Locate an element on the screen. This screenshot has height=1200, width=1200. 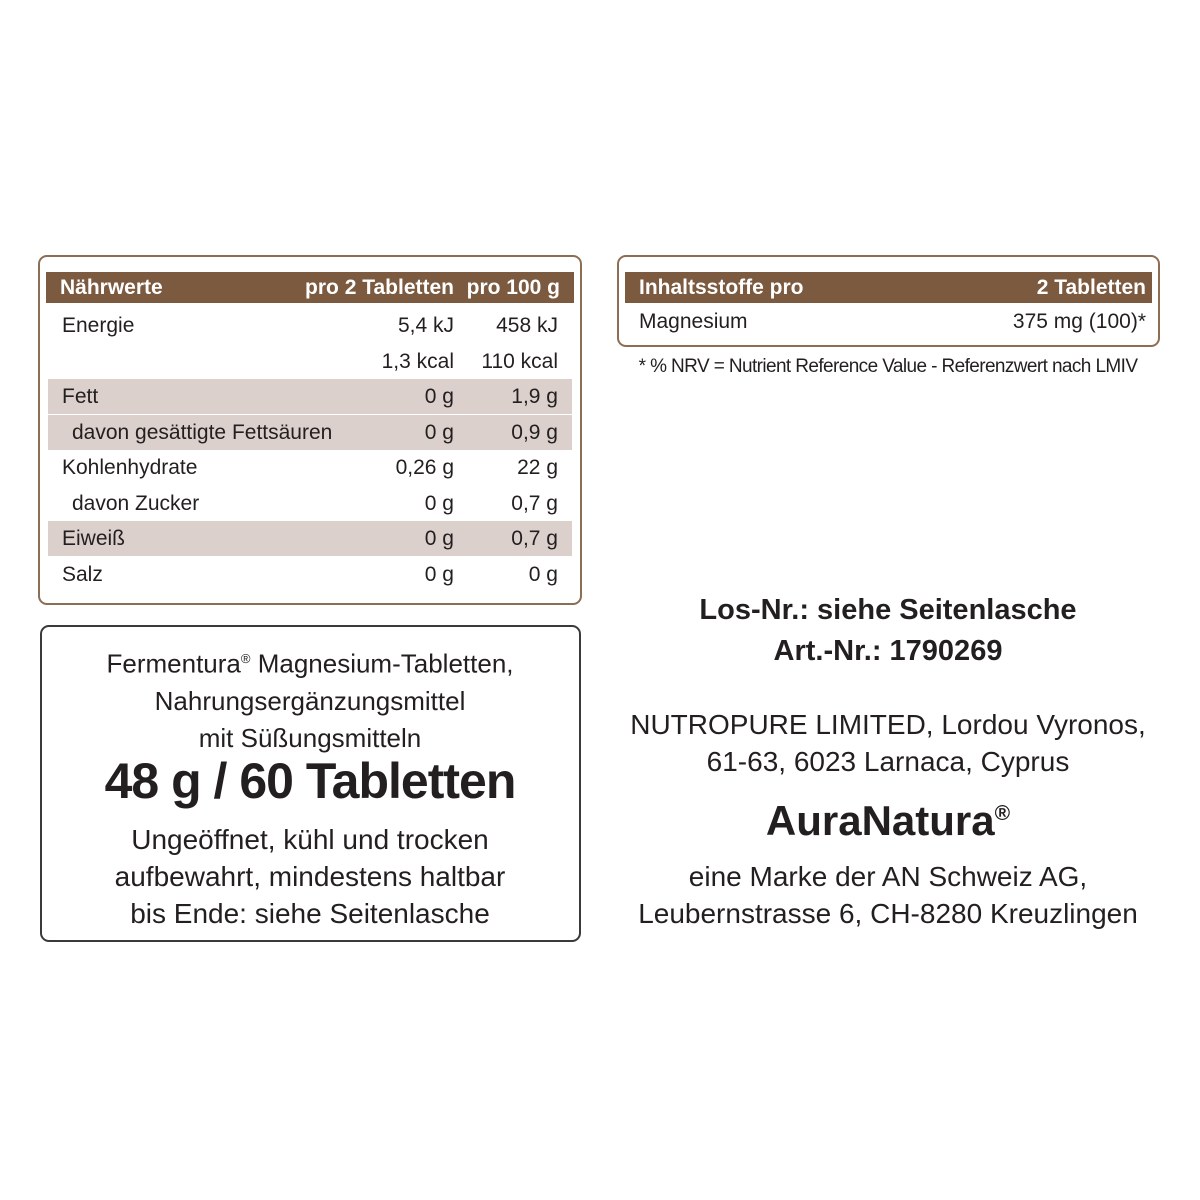
nutrient-label: Fett is located at coordinates (80, 396).